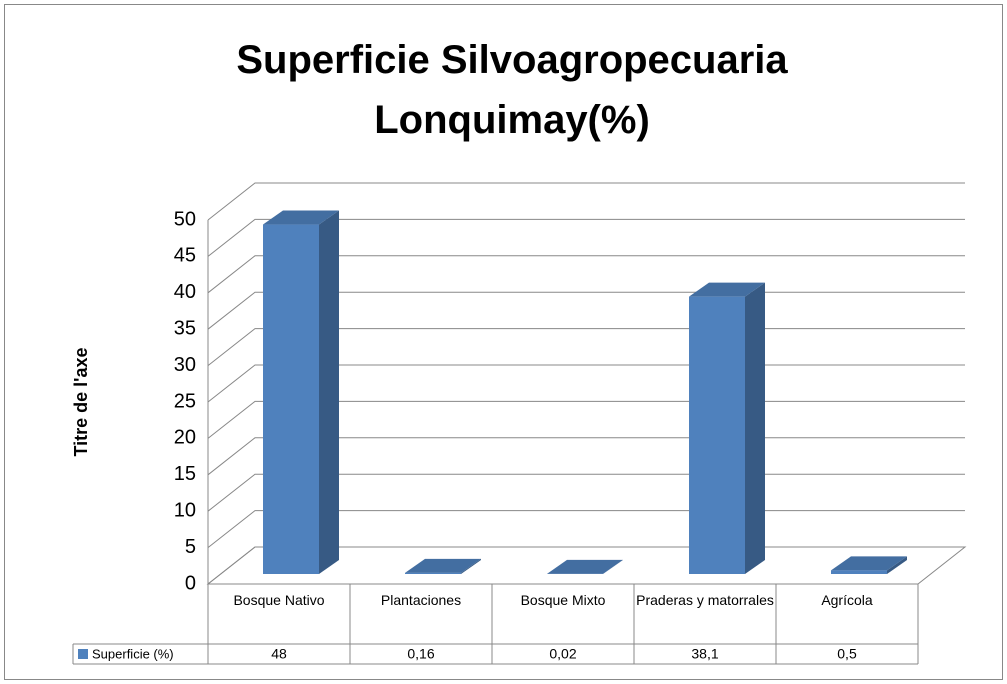 The height and width of the screenshot is (684, 1007). What do you see at coordinates (420, 654) in the screenshot?
I see `data-label: 0,16` at bounding box center [420, 654].